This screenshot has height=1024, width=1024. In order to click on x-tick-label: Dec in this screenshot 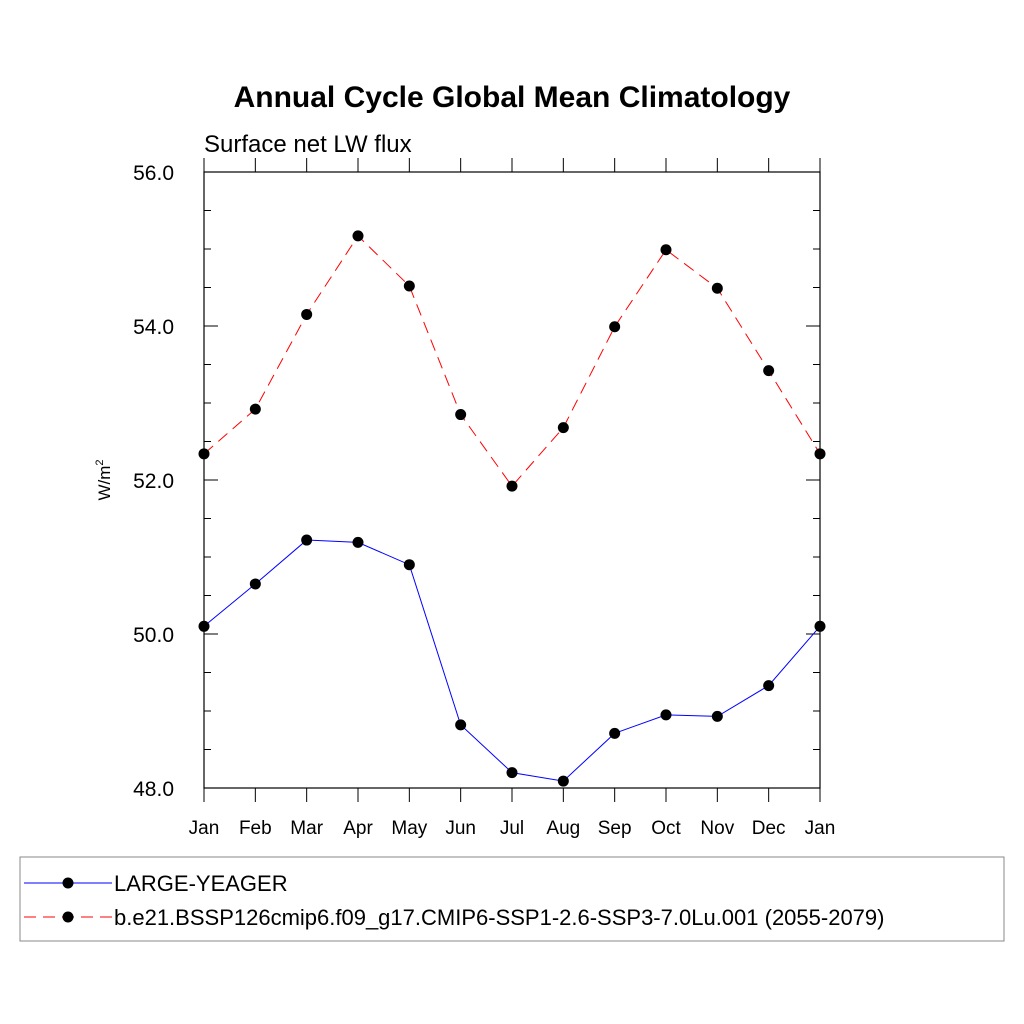, I will do `click(769, 828)`.